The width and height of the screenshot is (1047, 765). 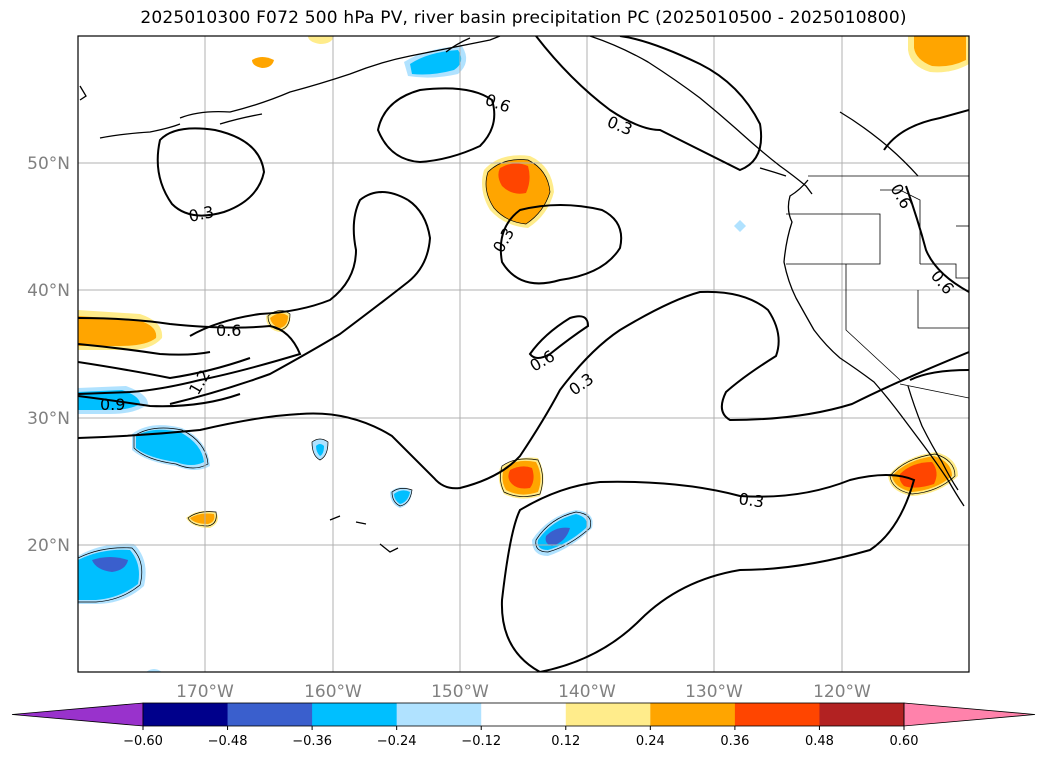 What do you see at coordinates (904, 741) in the screenshot?
I see `colorbar-tick-label: 0.60` at bounding box center [904, 741].